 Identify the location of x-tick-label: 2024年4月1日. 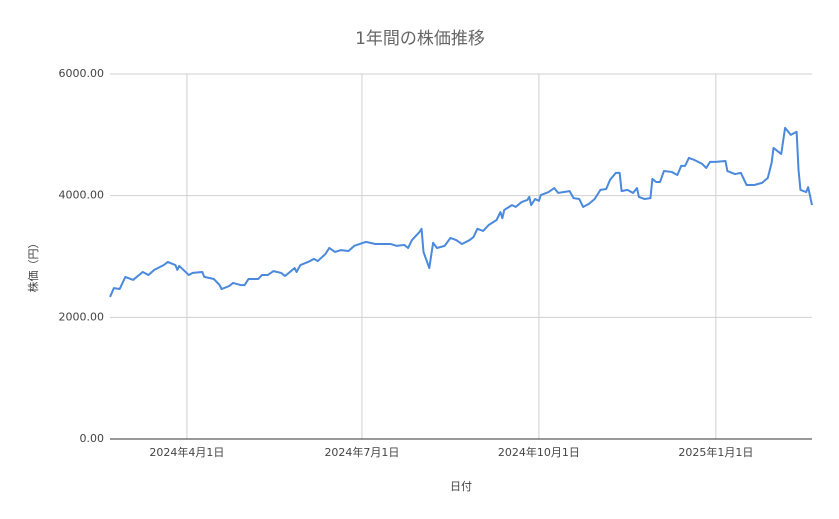
(186, 452).